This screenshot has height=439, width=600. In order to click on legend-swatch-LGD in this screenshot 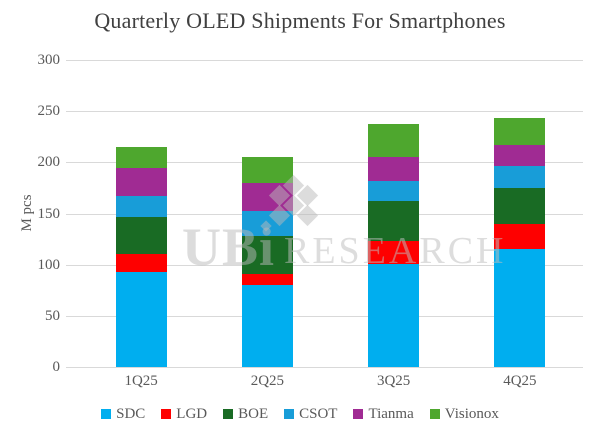, I will do `click(166, 414)`.